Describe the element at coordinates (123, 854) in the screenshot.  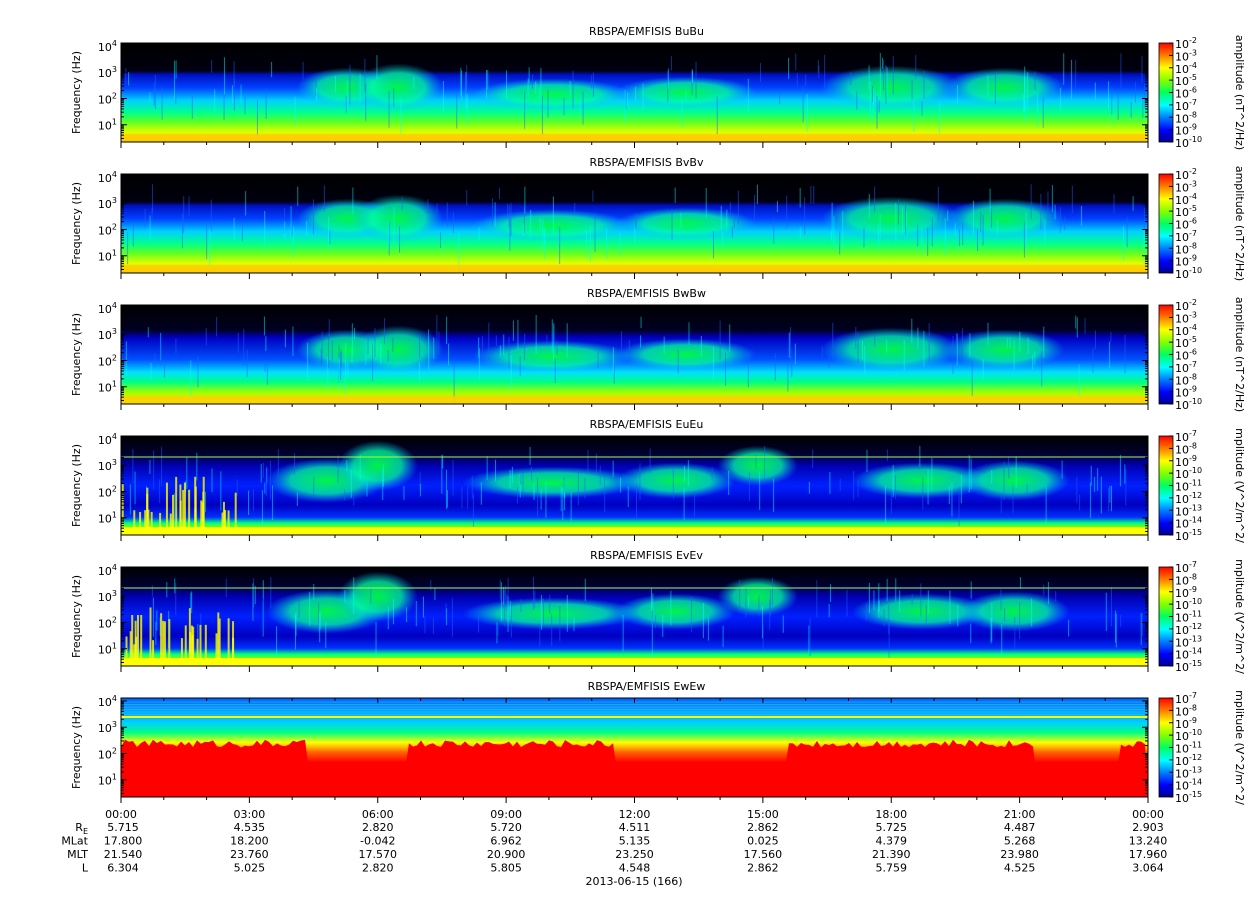
I see `ephemeris-value: 21.540` at that location.